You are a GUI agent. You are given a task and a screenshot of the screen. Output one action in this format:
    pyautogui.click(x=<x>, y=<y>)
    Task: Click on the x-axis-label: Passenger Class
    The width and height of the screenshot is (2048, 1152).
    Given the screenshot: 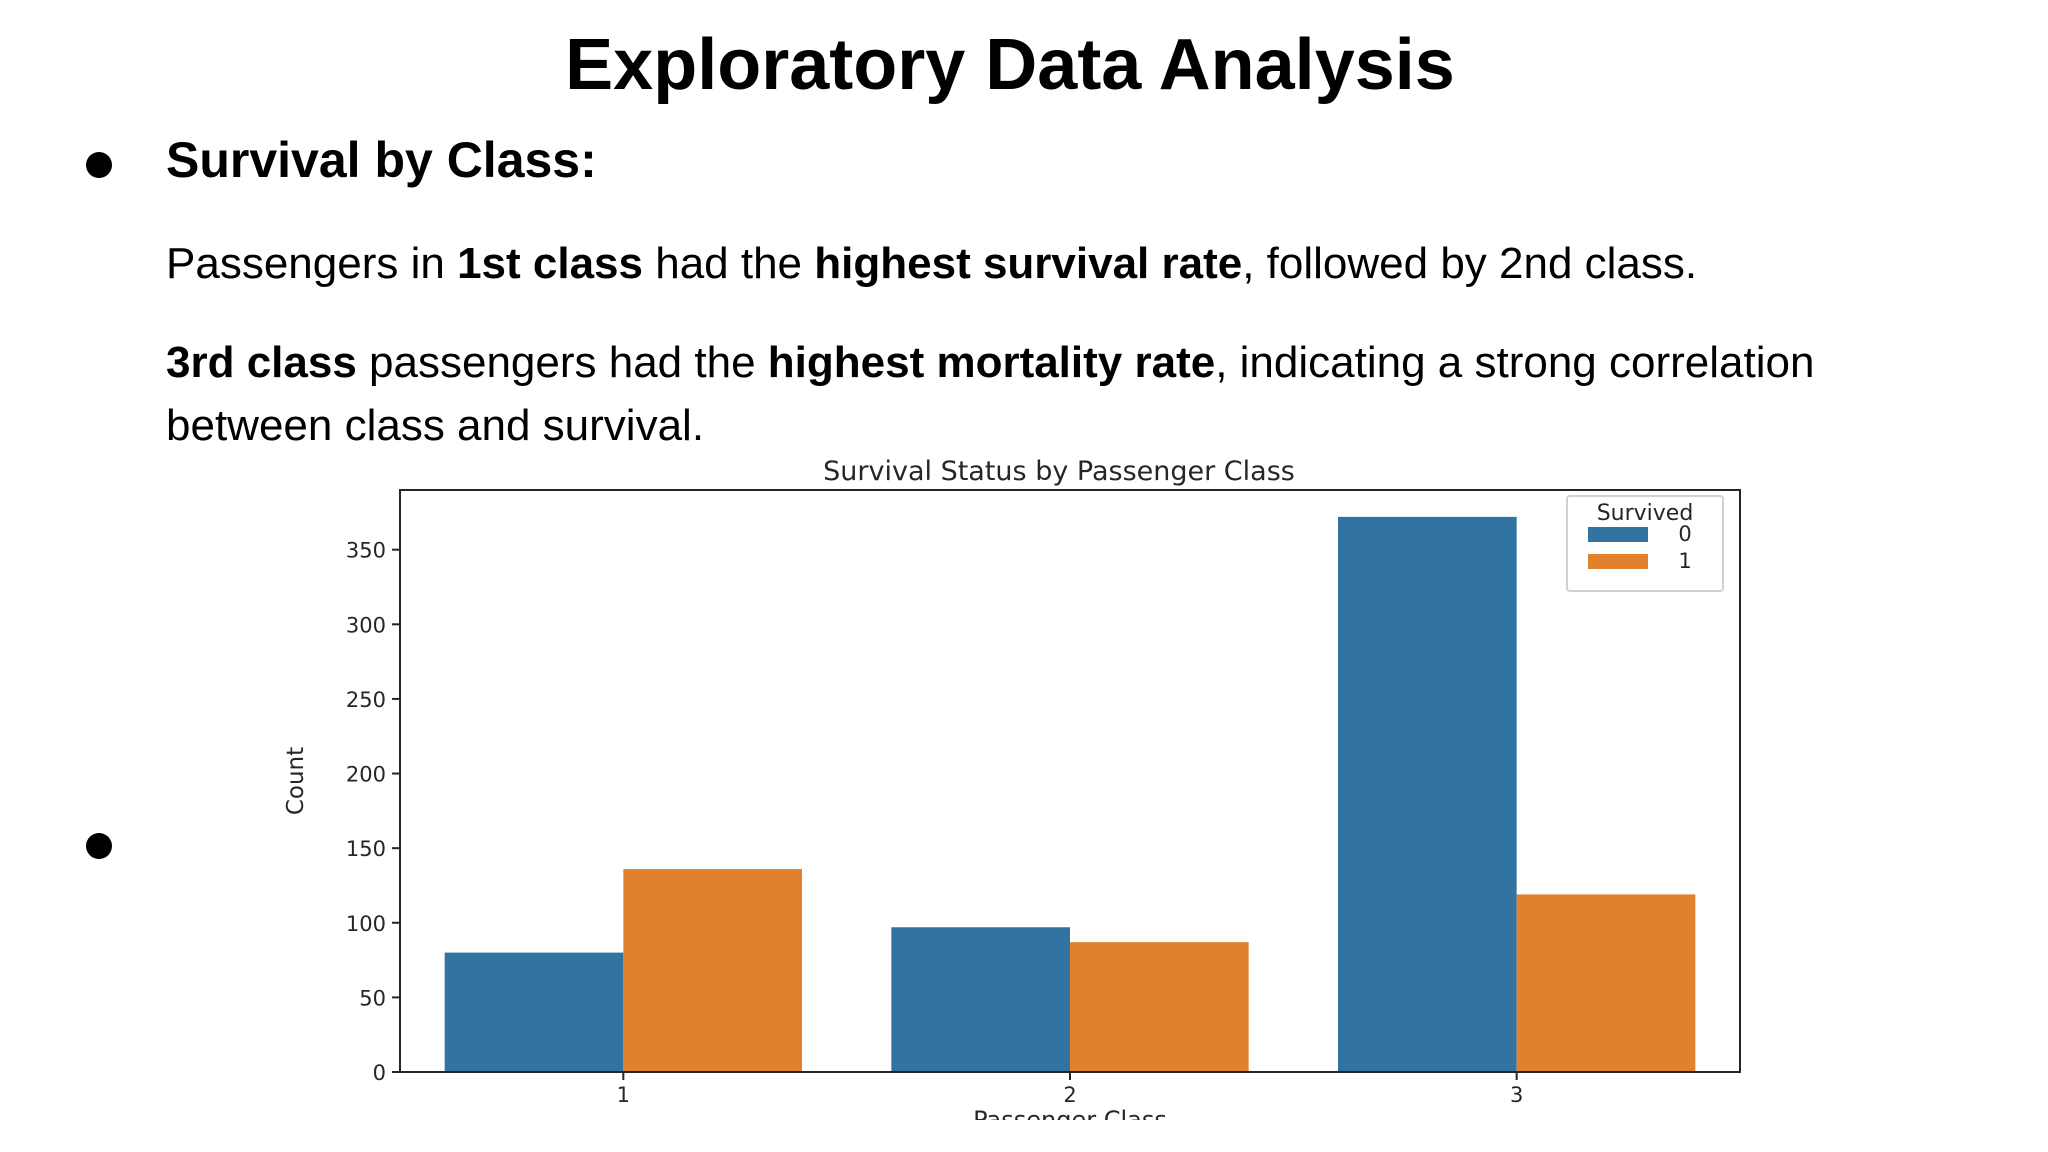 What is the action you would take?
    pyautogui.click(x=1070, y=1113)
    